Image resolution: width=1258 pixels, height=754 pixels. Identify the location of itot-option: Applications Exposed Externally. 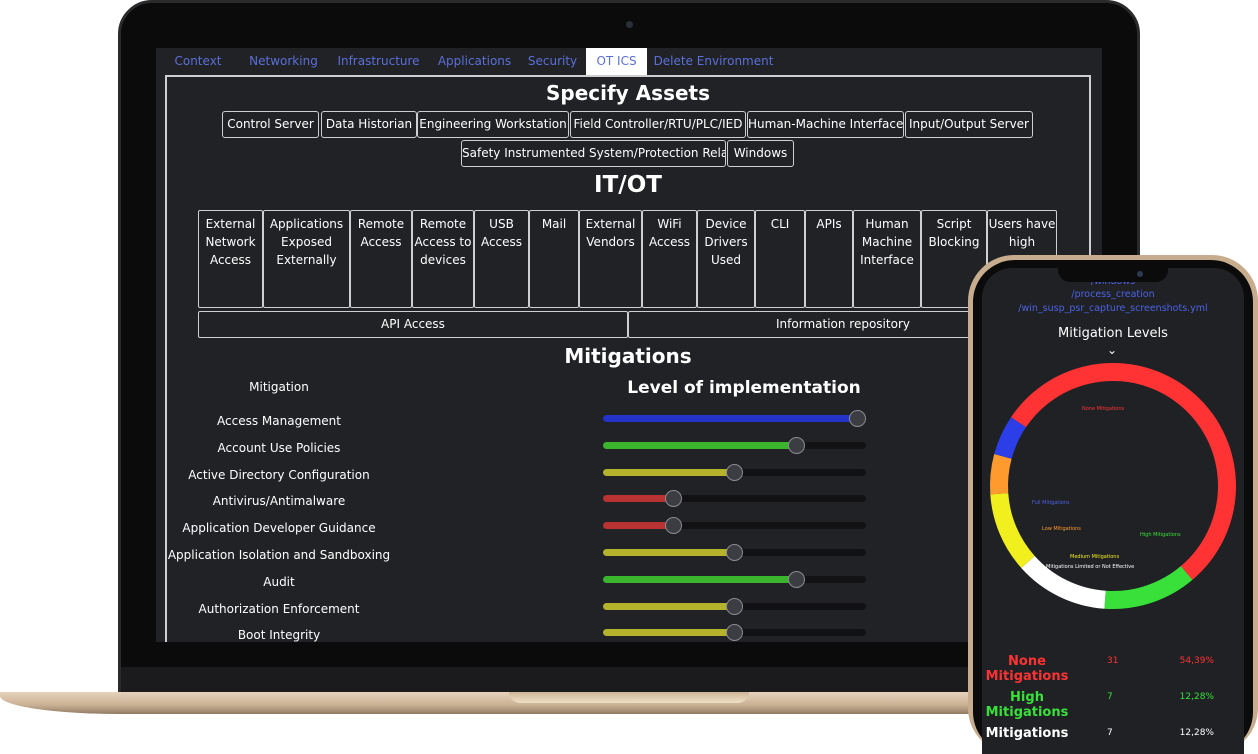
(306, 259).